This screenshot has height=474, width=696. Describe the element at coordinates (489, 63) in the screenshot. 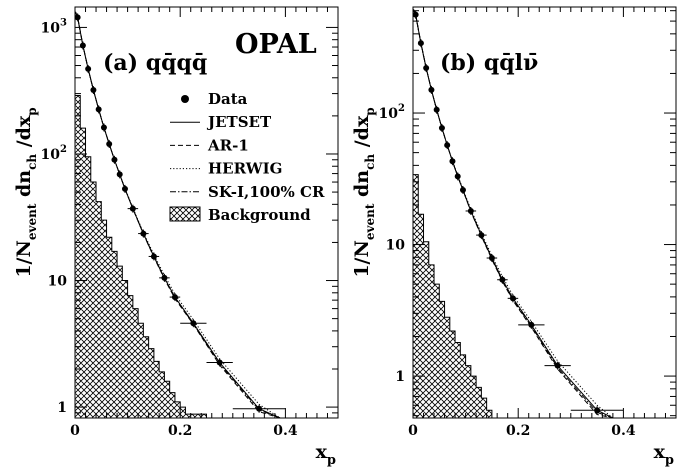

I see `panel-b-label: (b) qq̄lν̄` at that location.